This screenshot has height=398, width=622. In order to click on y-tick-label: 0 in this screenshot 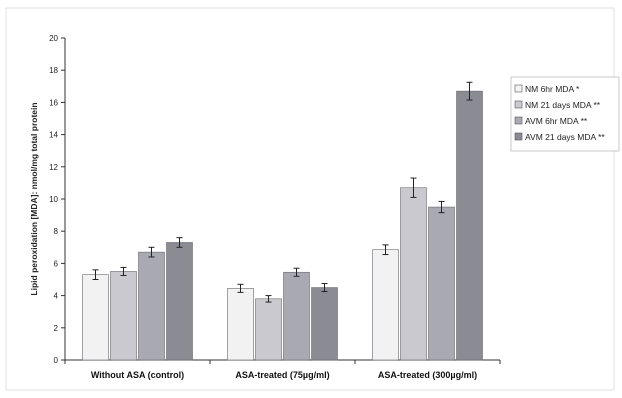, I will do `click(56, 360)`.